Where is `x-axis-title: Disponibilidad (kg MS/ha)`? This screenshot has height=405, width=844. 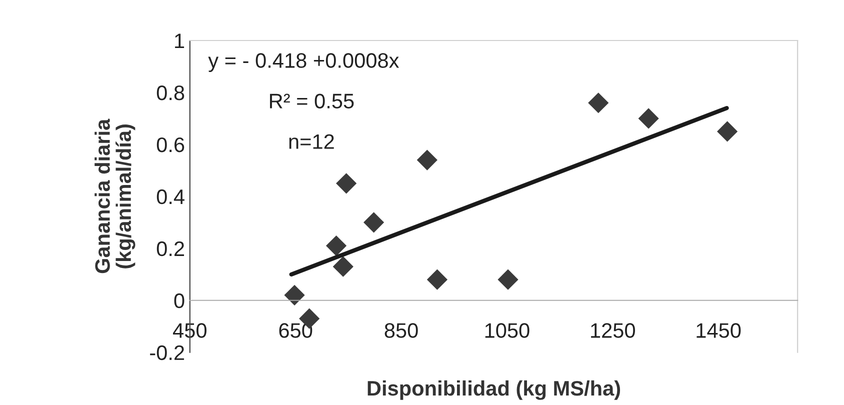 x-axis-title: Disponibilidad (kg MS/ha) is located at coordinates (494, 390).